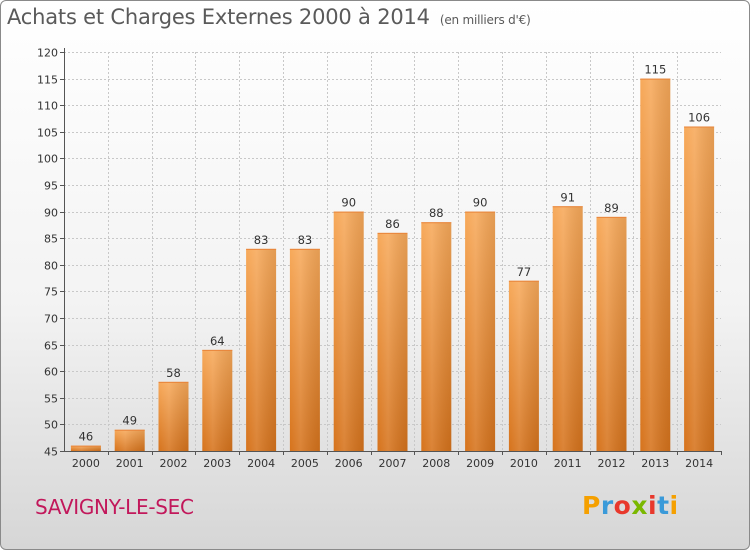 The width and height of the screenshot is (750, 550). I want to click on y-tick-label: 65, so click(51, 346).